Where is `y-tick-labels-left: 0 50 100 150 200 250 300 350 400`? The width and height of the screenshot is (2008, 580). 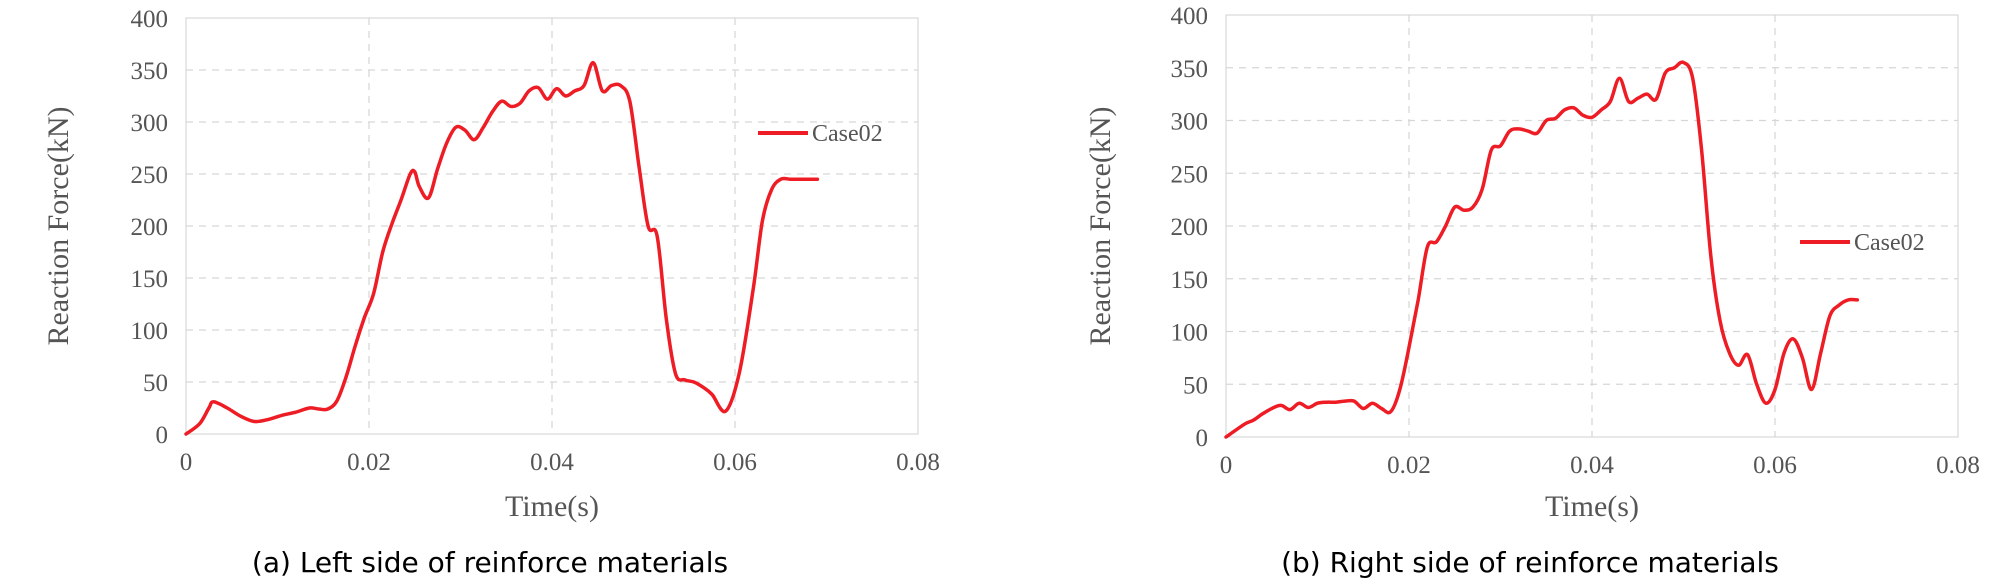
y-tick-labels-left: 0 50 100 150 200 250 300 350 400 is located at coordinates (150, 227).